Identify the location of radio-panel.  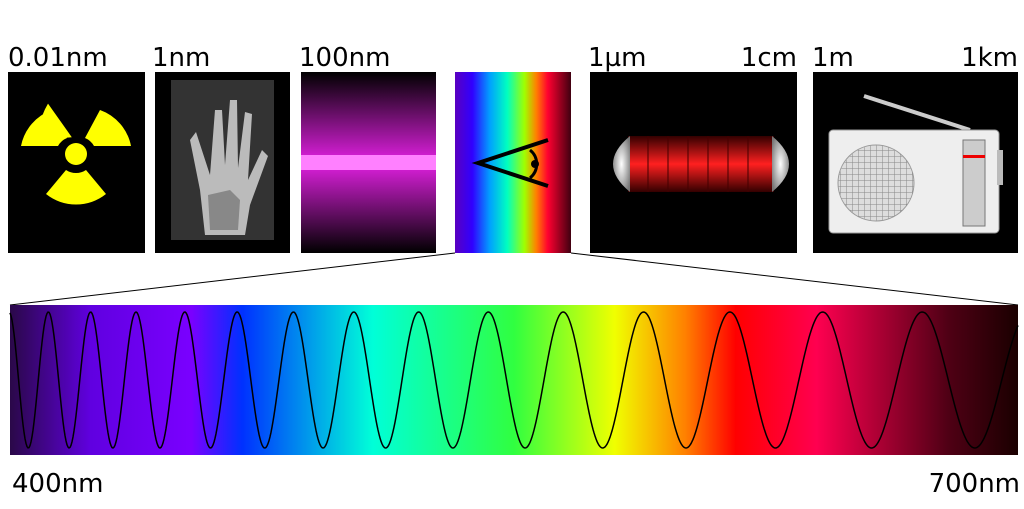
(915, 162).